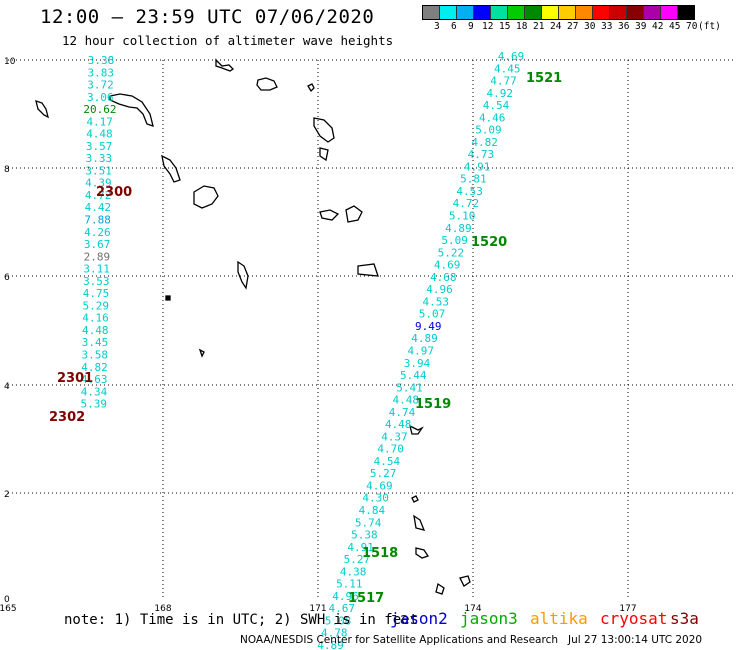 This screenshot has height=650, width=740. I want to click on legend-label: 42, so click(658, 26).